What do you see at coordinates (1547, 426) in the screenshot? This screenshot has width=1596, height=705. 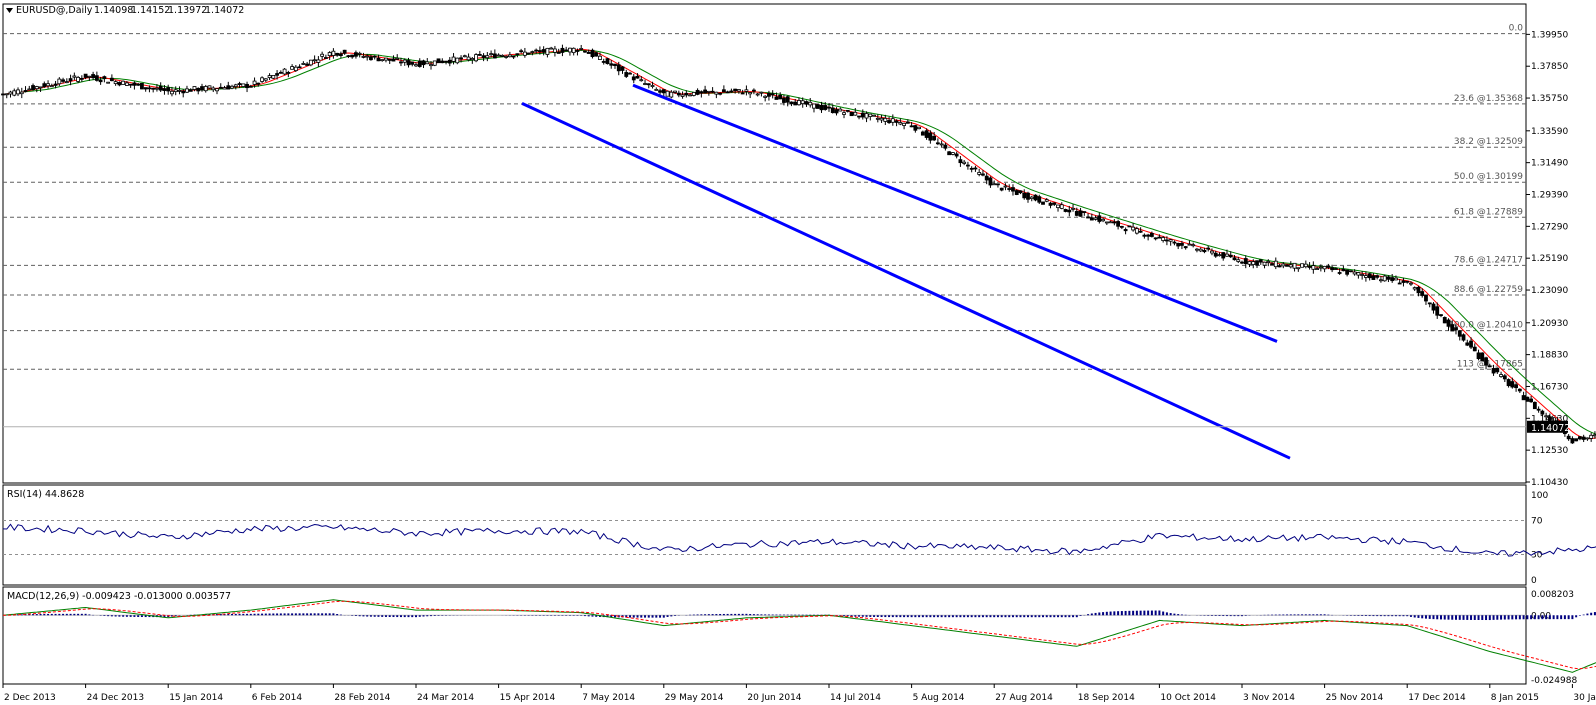 I see `current-price-box` at bounding box center [1547, 426].